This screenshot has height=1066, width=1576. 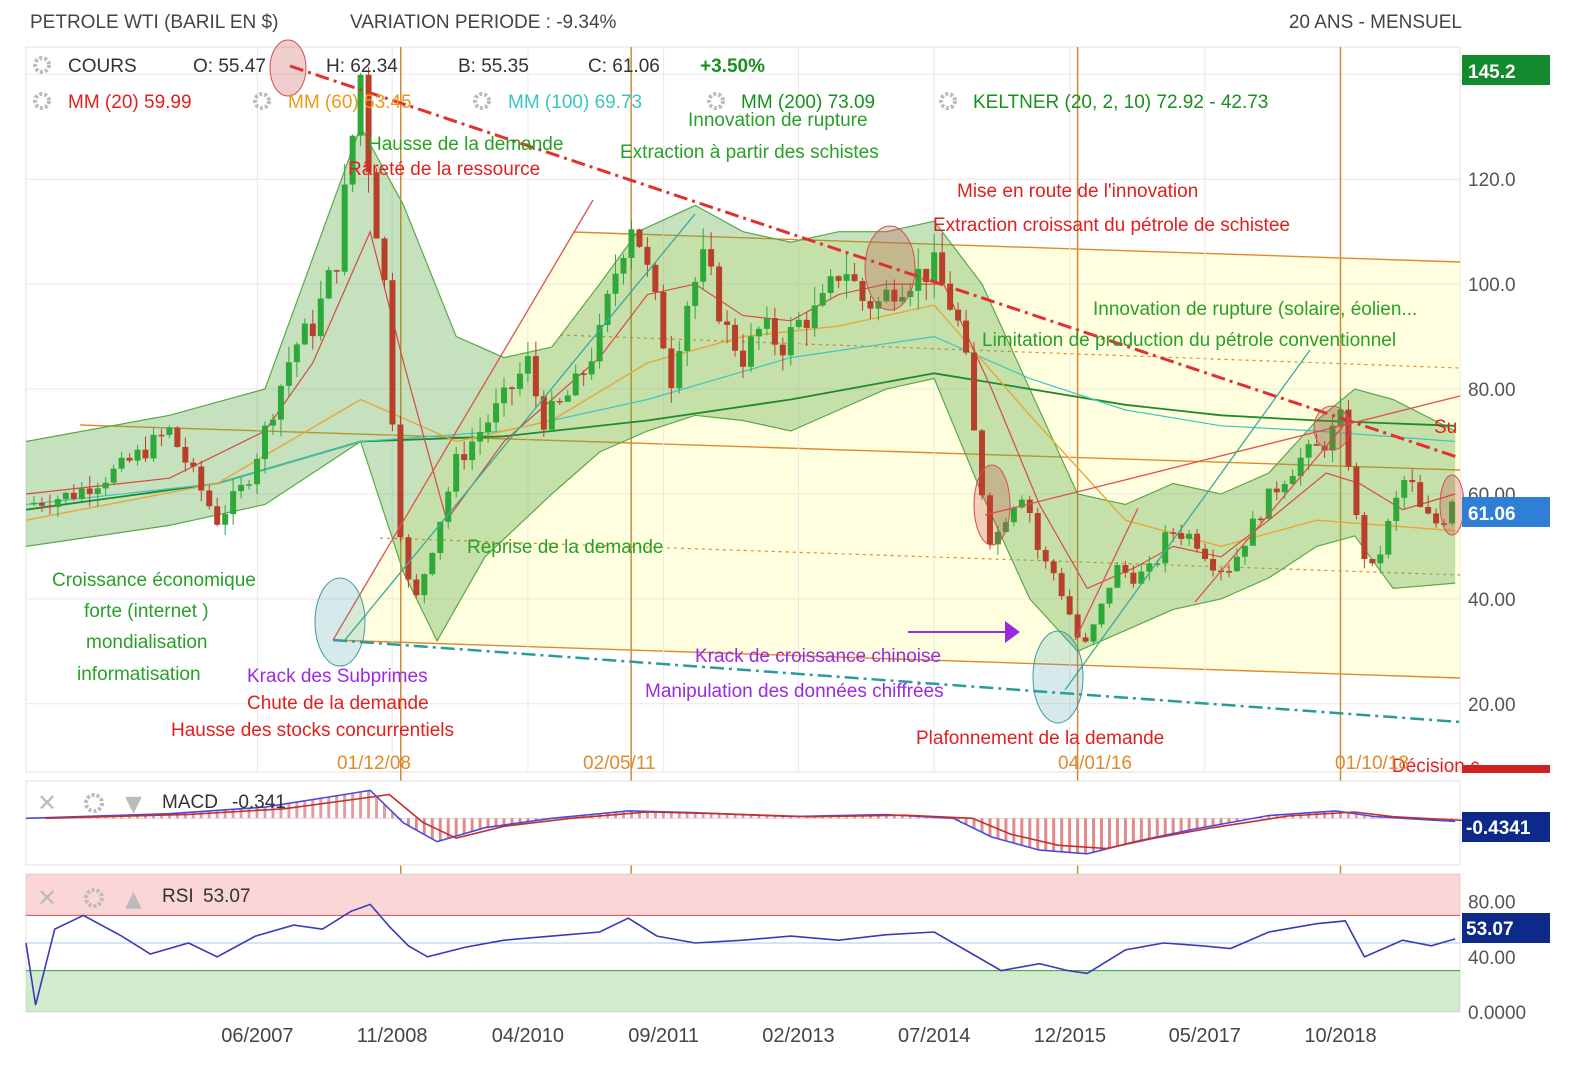 What do you see at coordinates (257, 1036) in the screenshot?
I see `time-tick-label: 06/2007` at bounding box center [257, 1036].